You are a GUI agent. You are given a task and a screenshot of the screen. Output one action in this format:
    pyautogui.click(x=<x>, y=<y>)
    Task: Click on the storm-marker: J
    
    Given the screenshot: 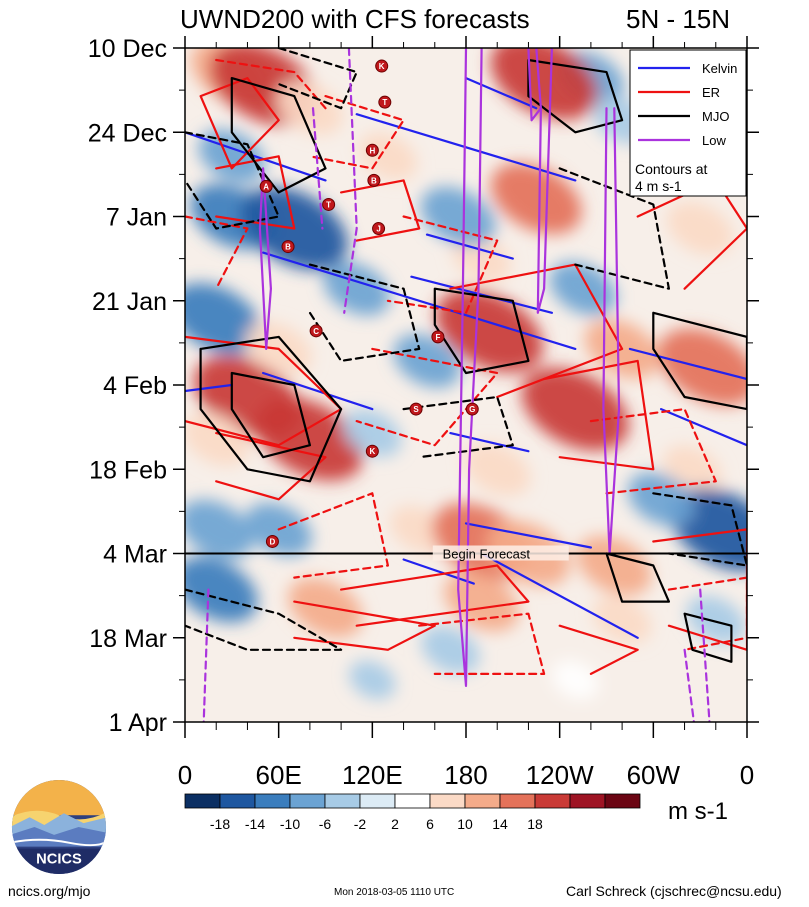 What is the action you would take?
    pyautogui.click(x=379, y=229)
    